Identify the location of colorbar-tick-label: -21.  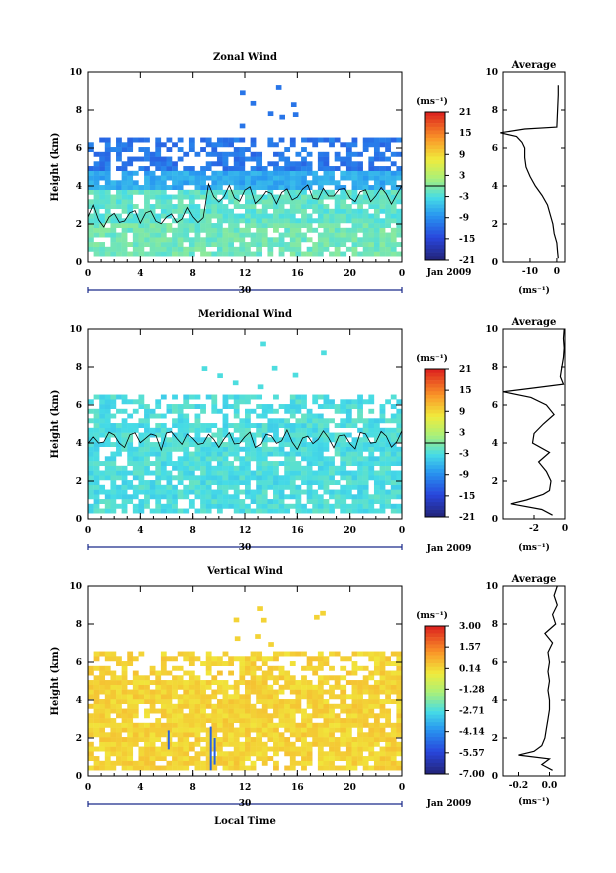
(467, 261).